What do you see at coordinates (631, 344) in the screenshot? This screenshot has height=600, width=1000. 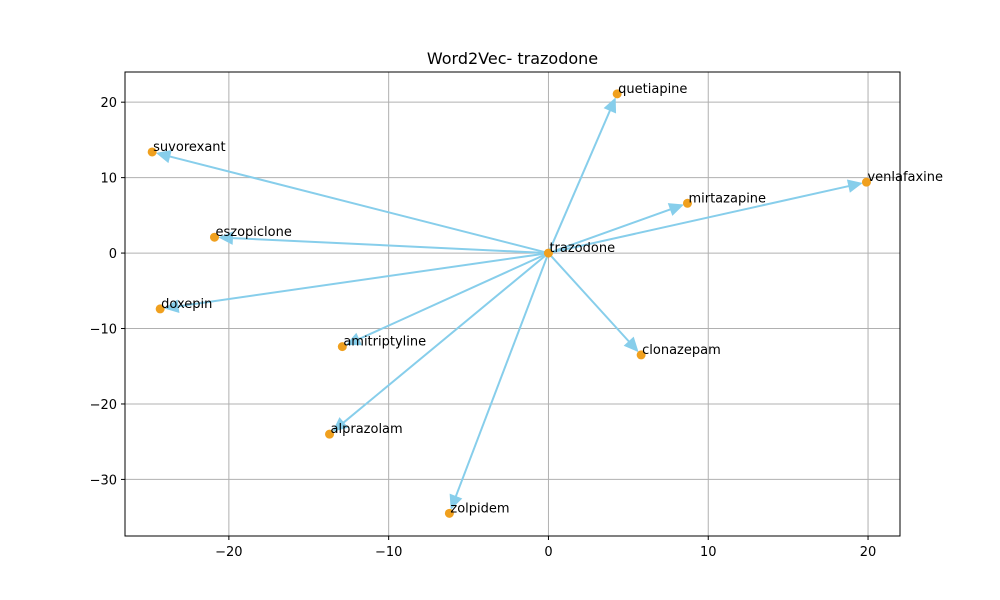 I see `arrowhead-clonazepam` at bounding box center [631, 344].